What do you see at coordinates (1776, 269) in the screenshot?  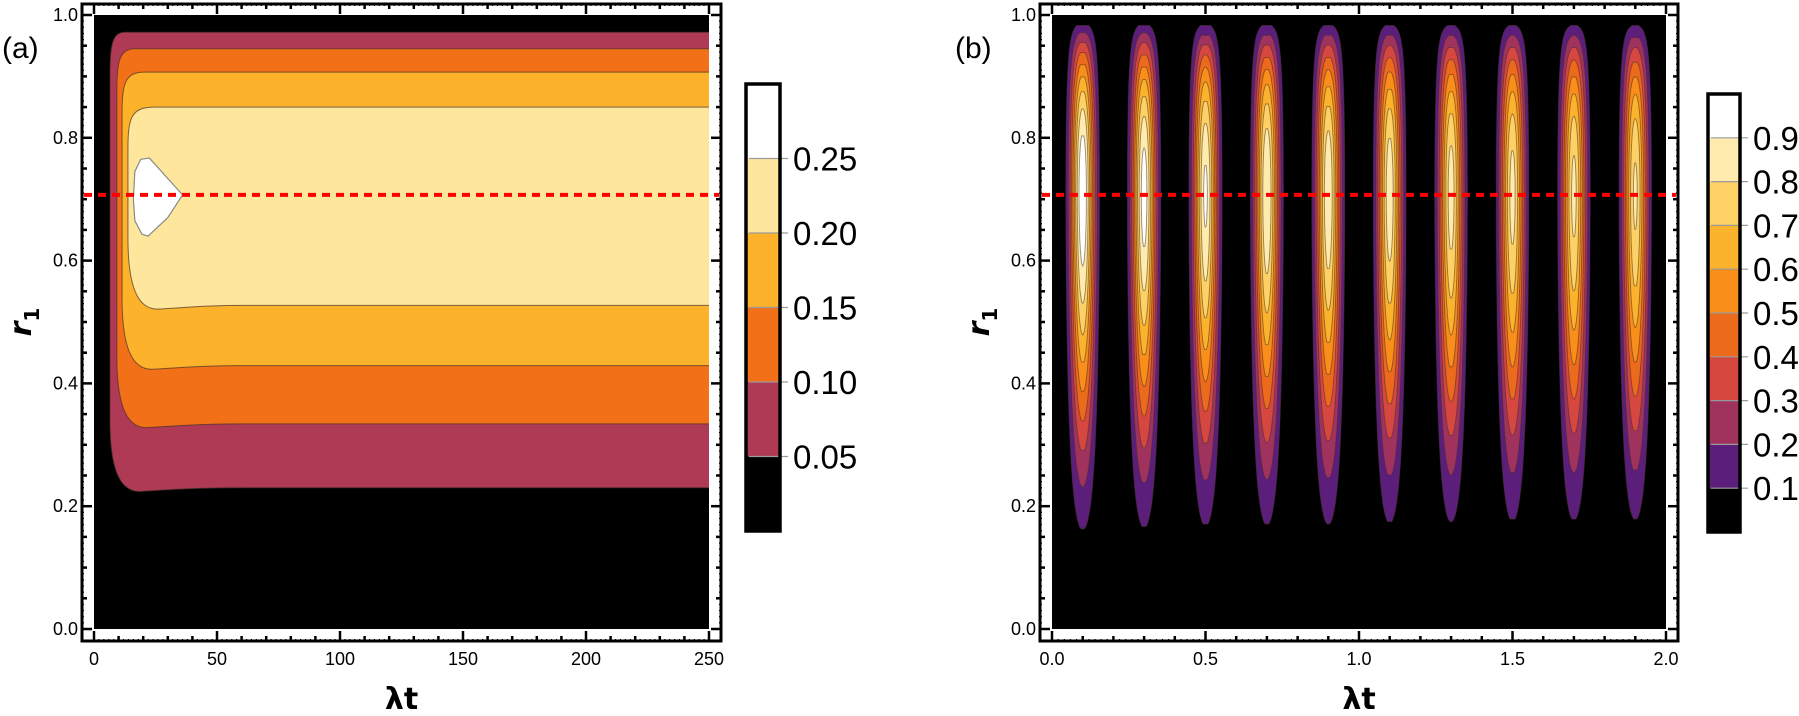 I see `colorbar-label: 0.6` at bounding box center [1776, 269].